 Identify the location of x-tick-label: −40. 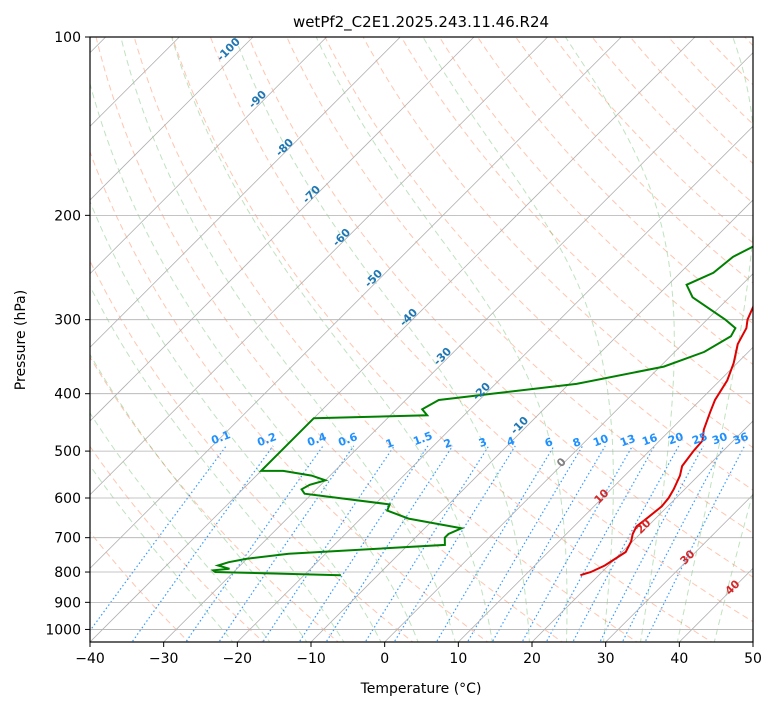
(90, 659).